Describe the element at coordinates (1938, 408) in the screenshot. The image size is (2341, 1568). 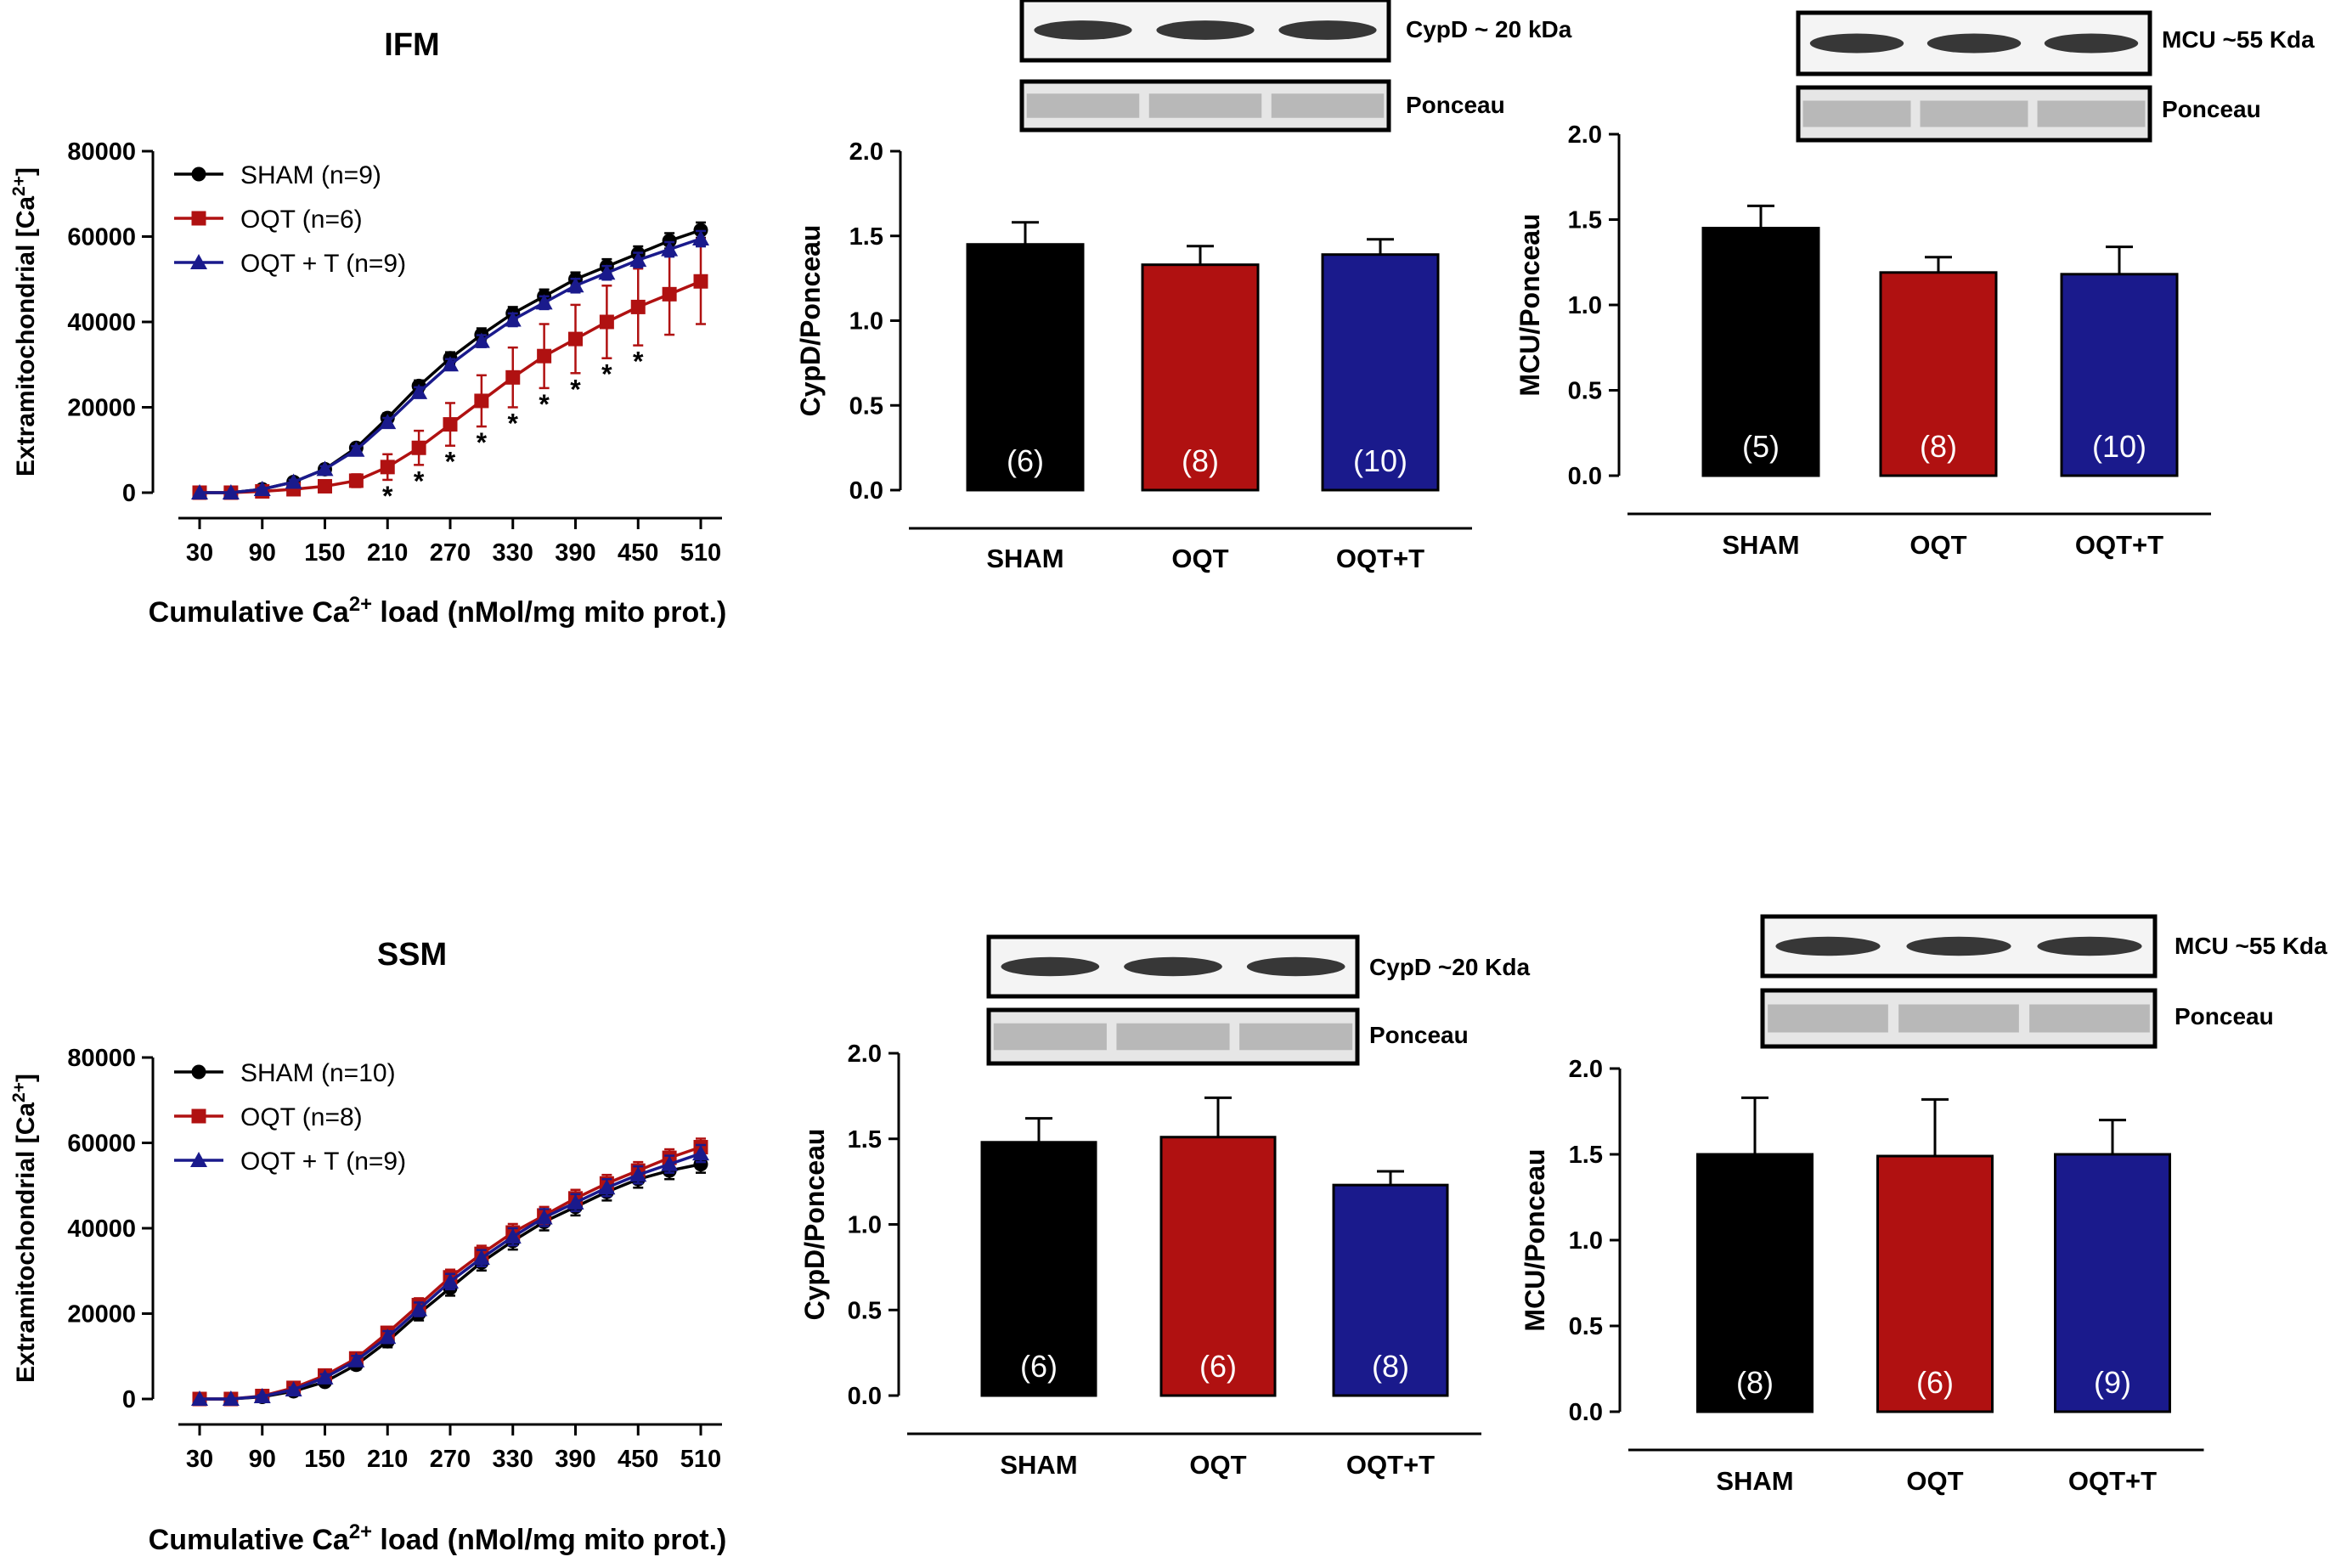
I see `bar-oqt: (8) OQT` at that location.